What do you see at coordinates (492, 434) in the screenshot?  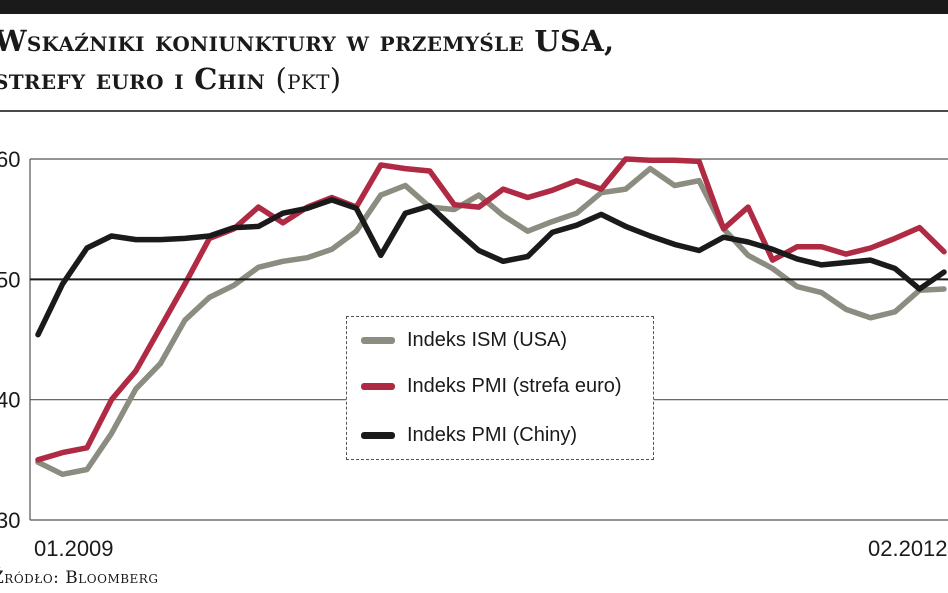 I see `legend-label-pmi-china: Indeks PMI (Chiny)` at bounding box center [492, 434].